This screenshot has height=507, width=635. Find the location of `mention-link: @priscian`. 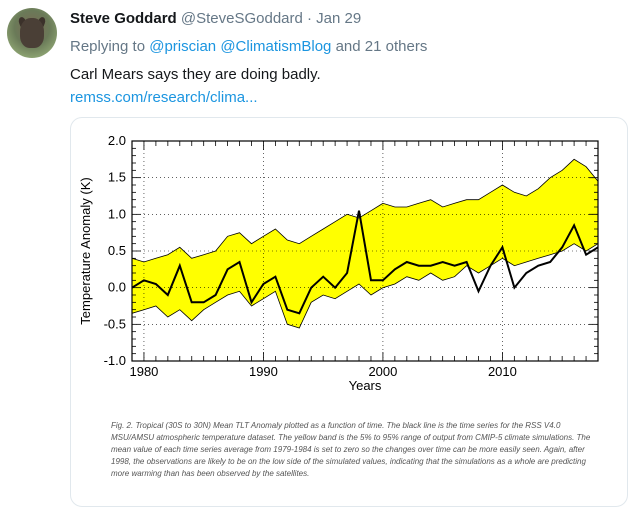

mention-link: @priscian is located at coordinates (183, 46).